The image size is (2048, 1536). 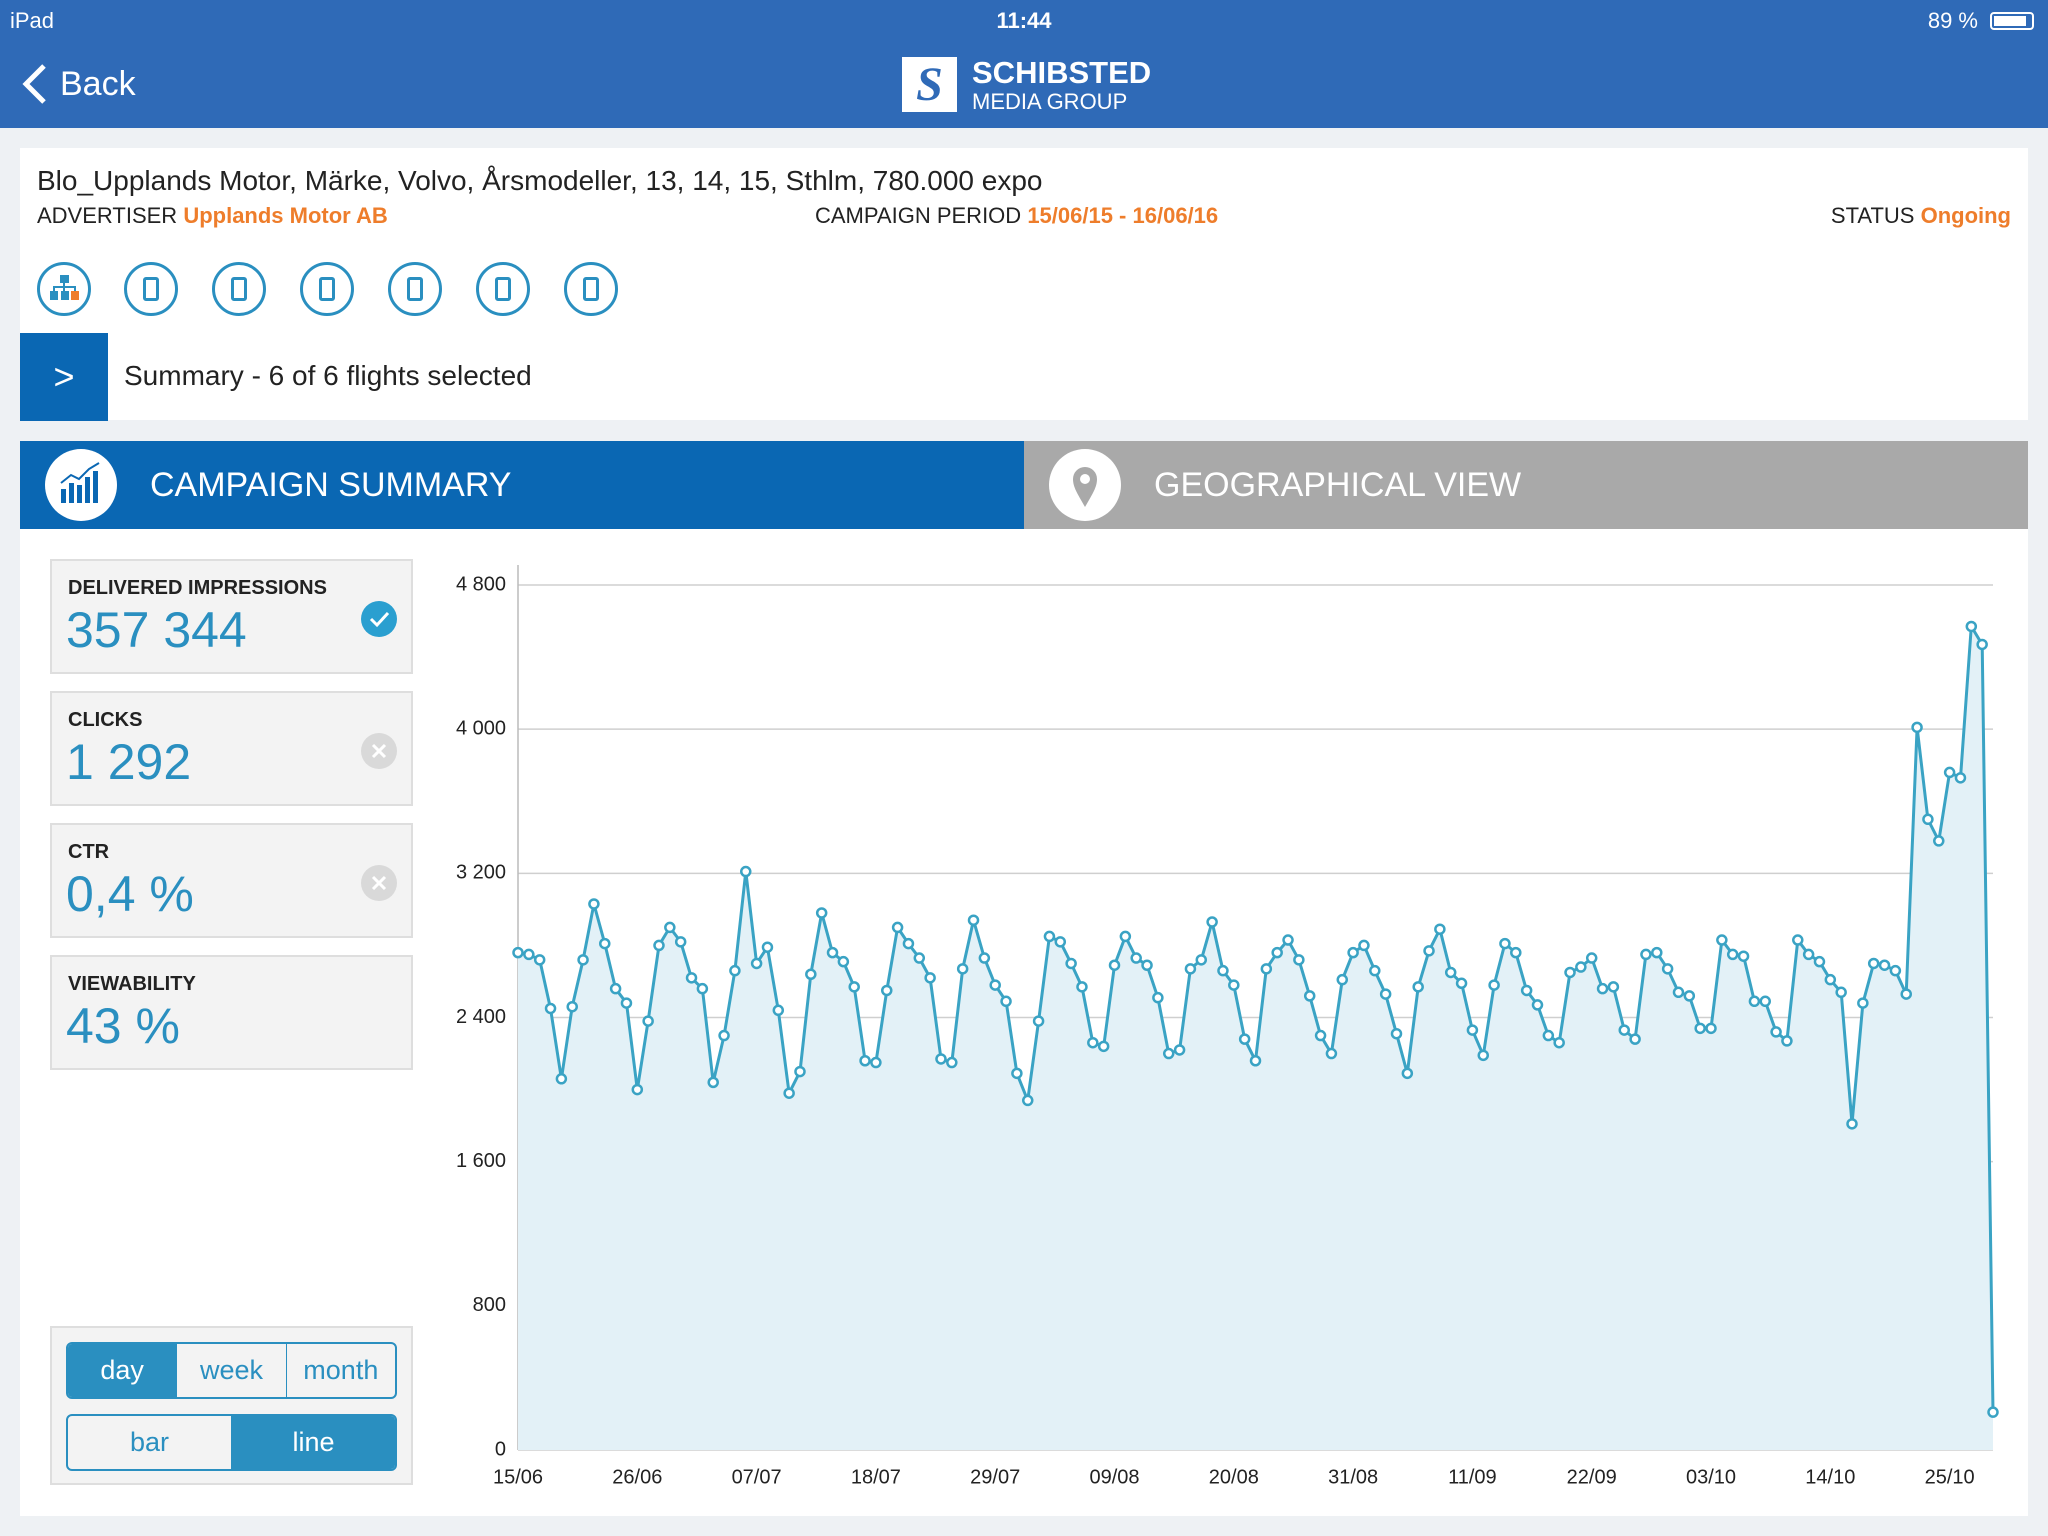 I want to click on metric-card: CLICKS 1 292, so click(x=231, y=748).